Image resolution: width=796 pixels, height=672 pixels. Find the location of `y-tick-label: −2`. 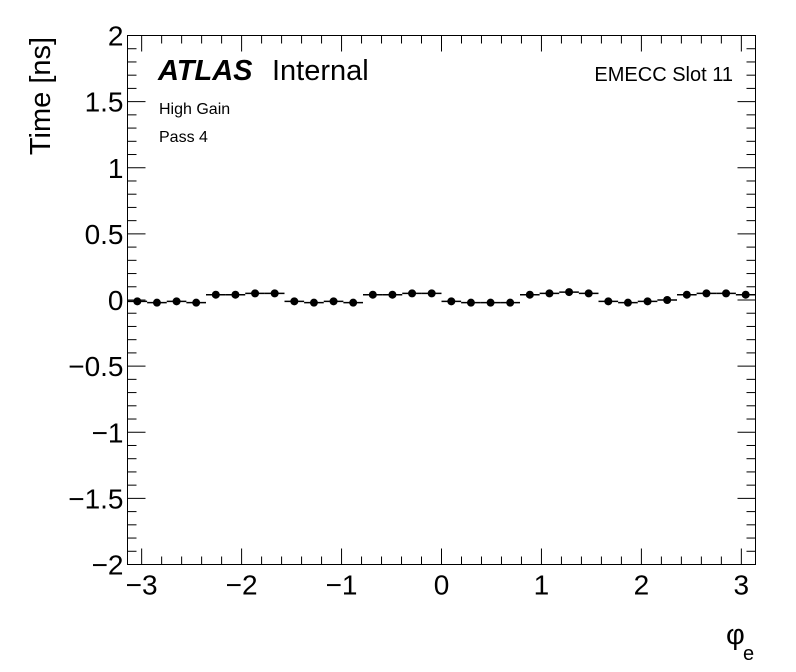

y-tick-label: −2 is located at coordinates (108, 565).